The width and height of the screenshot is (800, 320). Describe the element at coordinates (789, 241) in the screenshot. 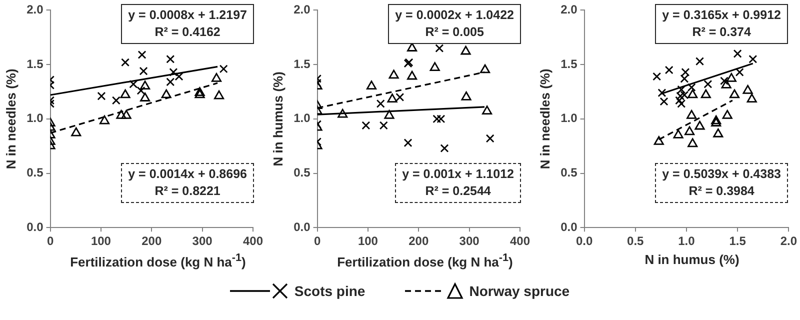

I see `x-tick-label: 2.0` at that location.